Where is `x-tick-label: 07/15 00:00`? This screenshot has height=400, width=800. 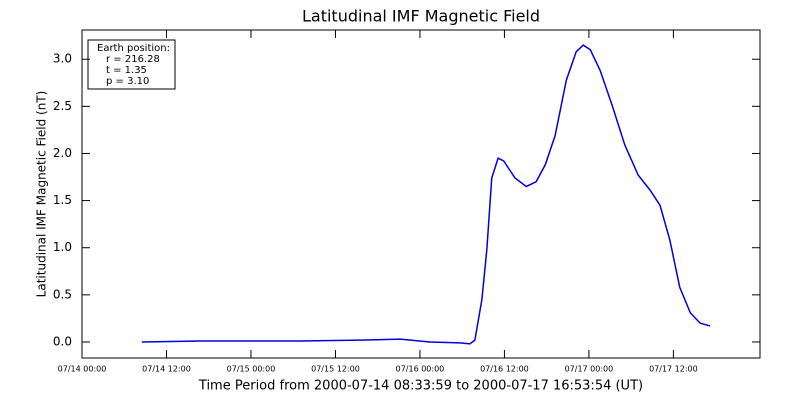 x-tick-label: 07/15 00:00 is located at coordinates (251, 369).